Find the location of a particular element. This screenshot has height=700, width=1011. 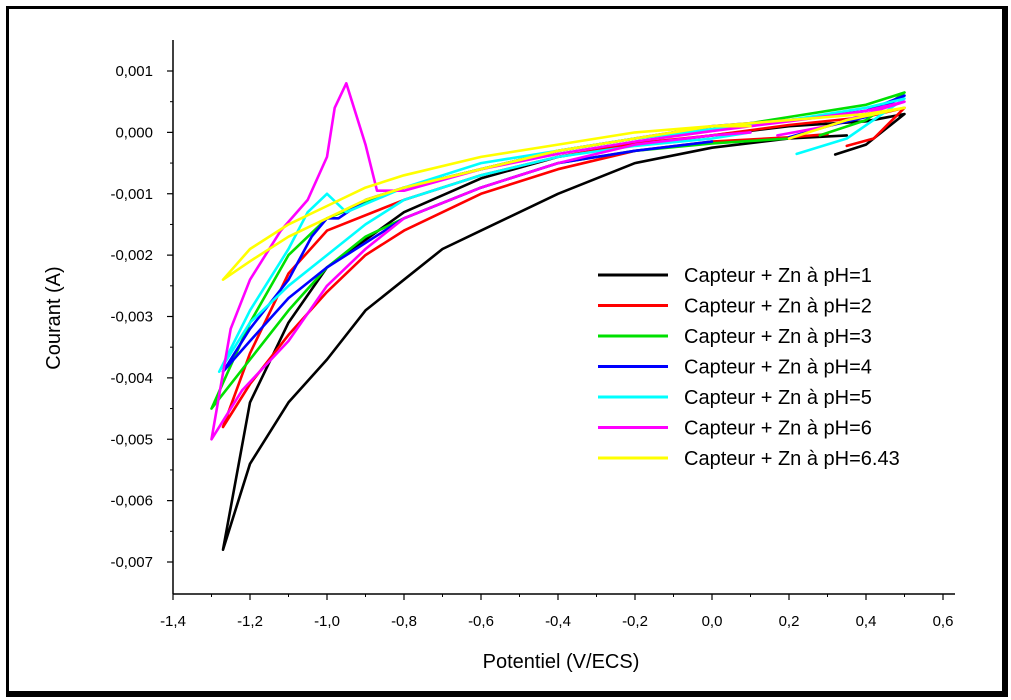

y-tick-label: -0,005 is located at coordinates (131, 439).